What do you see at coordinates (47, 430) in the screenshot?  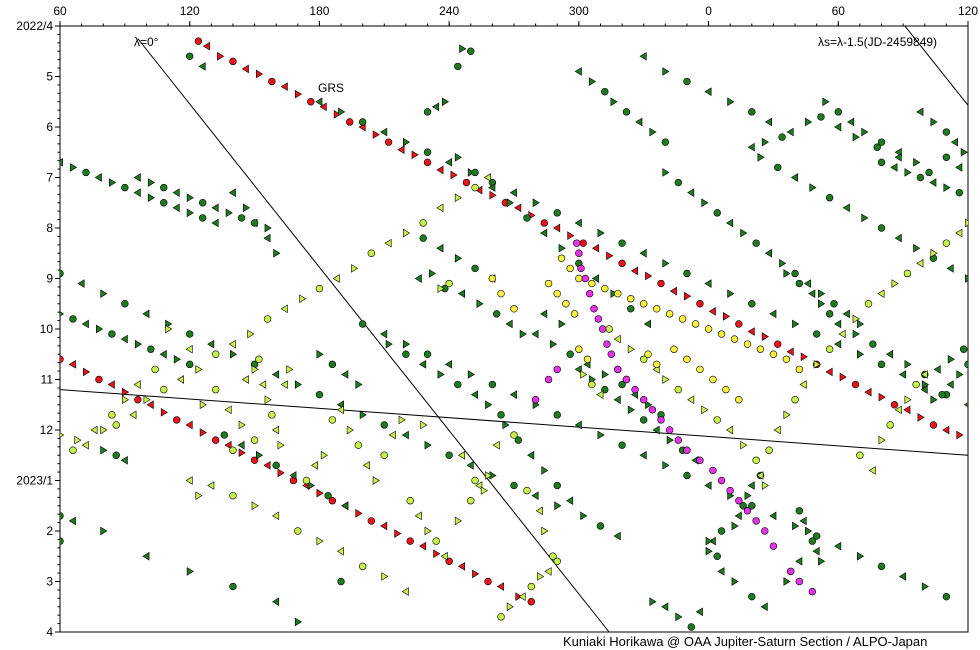 I see `y-tick-label: 12` at bounding box center [47, 430].